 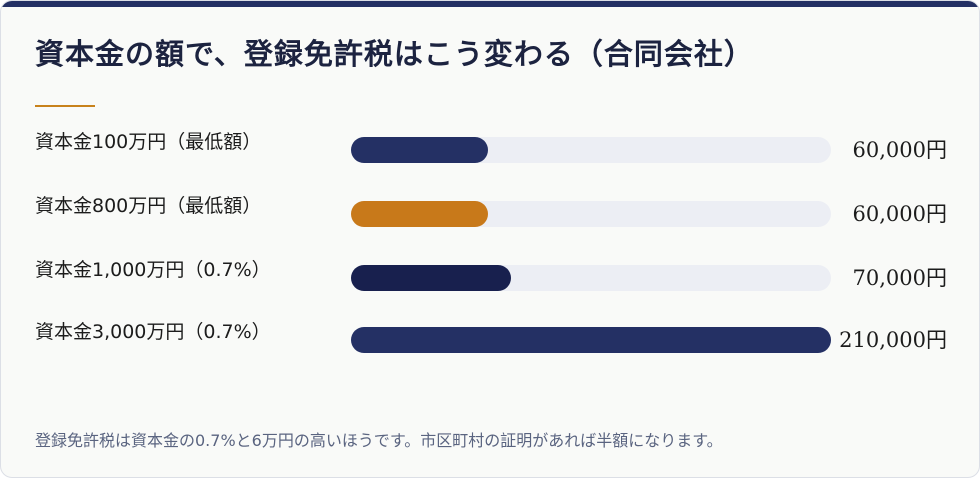 What do you see at coordinates (65, 106) in the screenshot?
I see `title-underline` at bounding box center [65, 106].